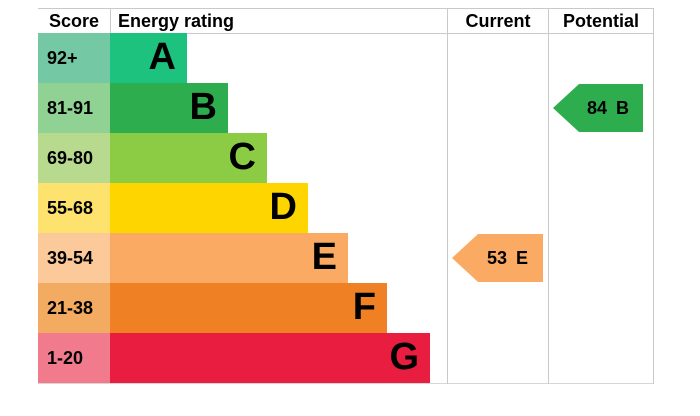 This screenshot has width=700, height=416. Describe the element at coordinates (209, 208) in the screenshot. I see `rating-bar-d: D` at that location.